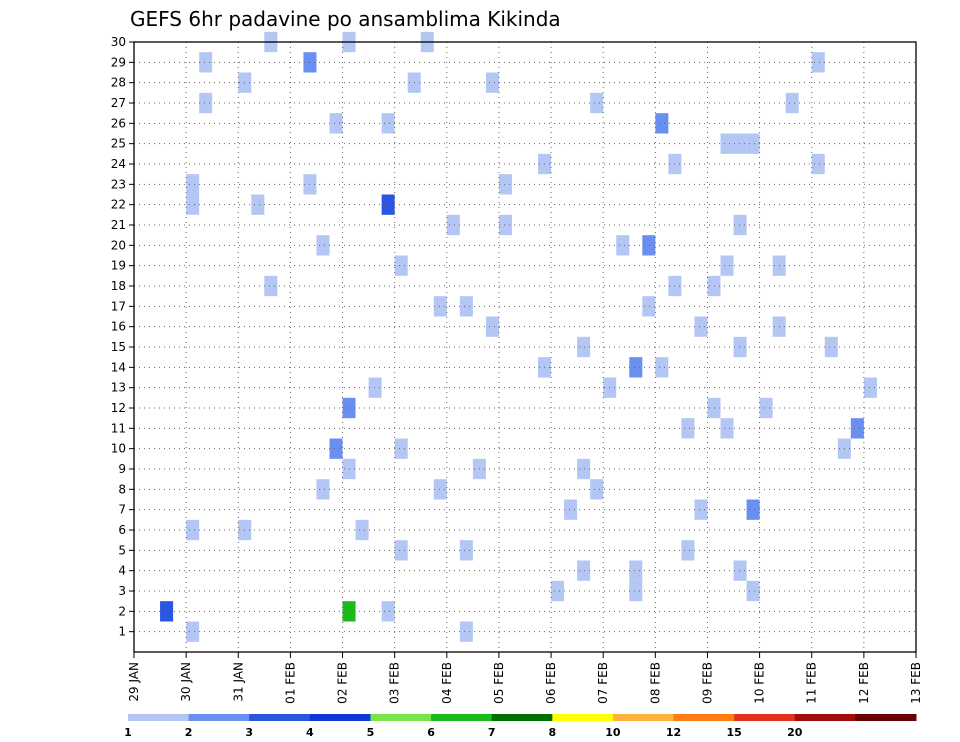 The image size is (960, 742). I want to click on colorbar-label: 6, so click(431, 732).